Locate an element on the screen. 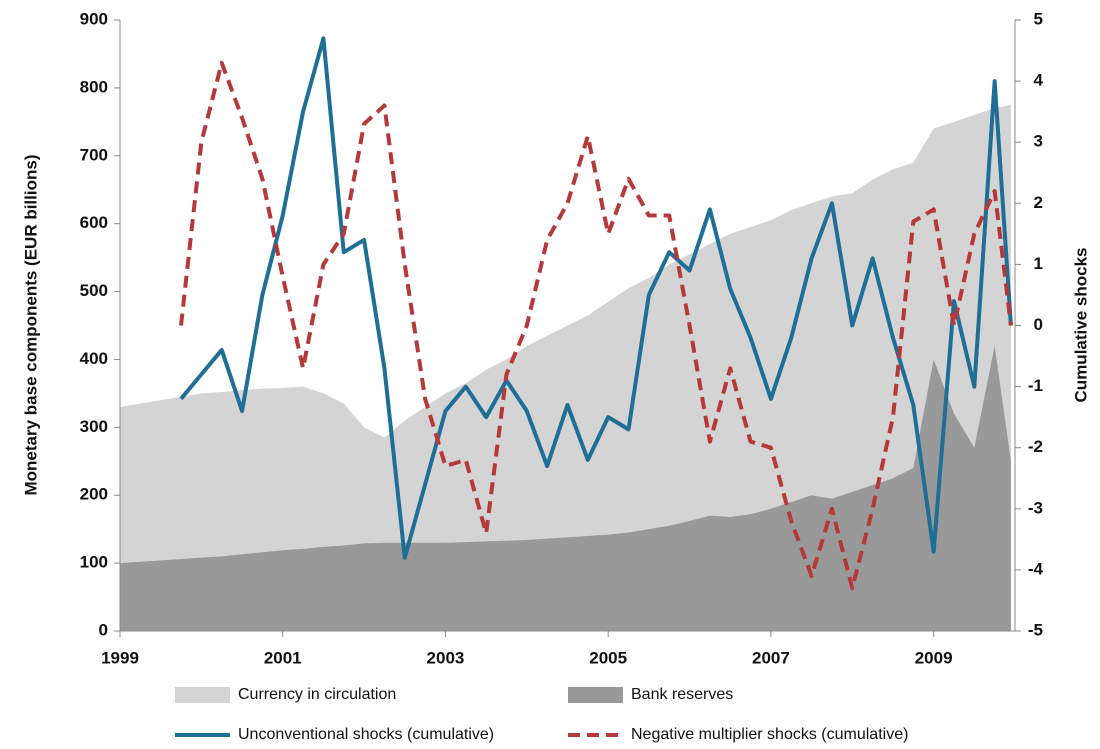 The image size is (1100, 749). y-tick-label: 500 is located at coordinates (94, 290).